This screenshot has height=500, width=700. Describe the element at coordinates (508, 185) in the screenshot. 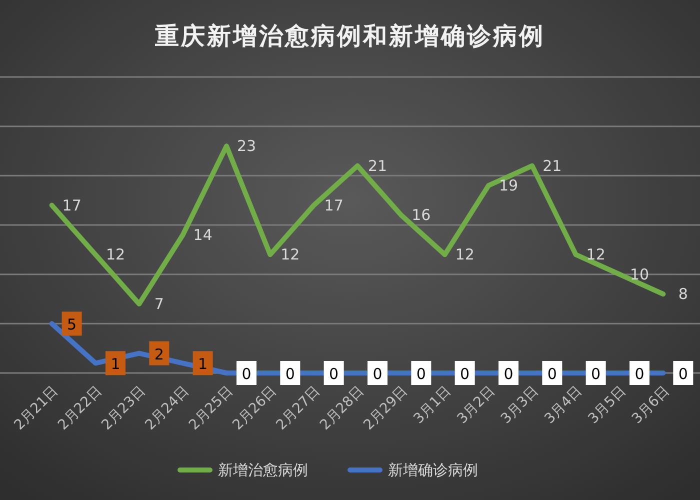

I see `data-label: 19` at that location.